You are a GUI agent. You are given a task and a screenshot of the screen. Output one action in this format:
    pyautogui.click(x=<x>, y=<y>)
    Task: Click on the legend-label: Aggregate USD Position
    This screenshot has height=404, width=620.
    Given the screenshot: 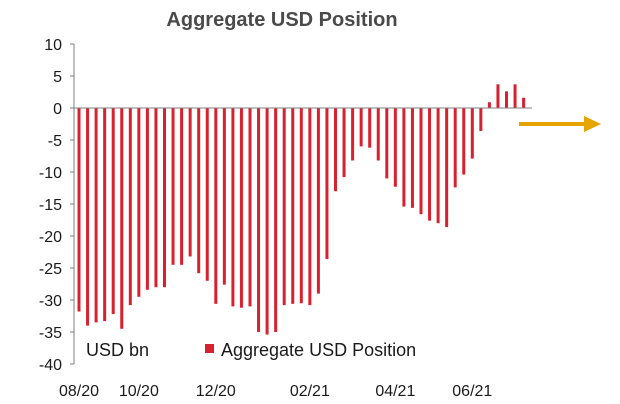 What is the action you would take?
    pyautogui.click(x=318, y=350)
    